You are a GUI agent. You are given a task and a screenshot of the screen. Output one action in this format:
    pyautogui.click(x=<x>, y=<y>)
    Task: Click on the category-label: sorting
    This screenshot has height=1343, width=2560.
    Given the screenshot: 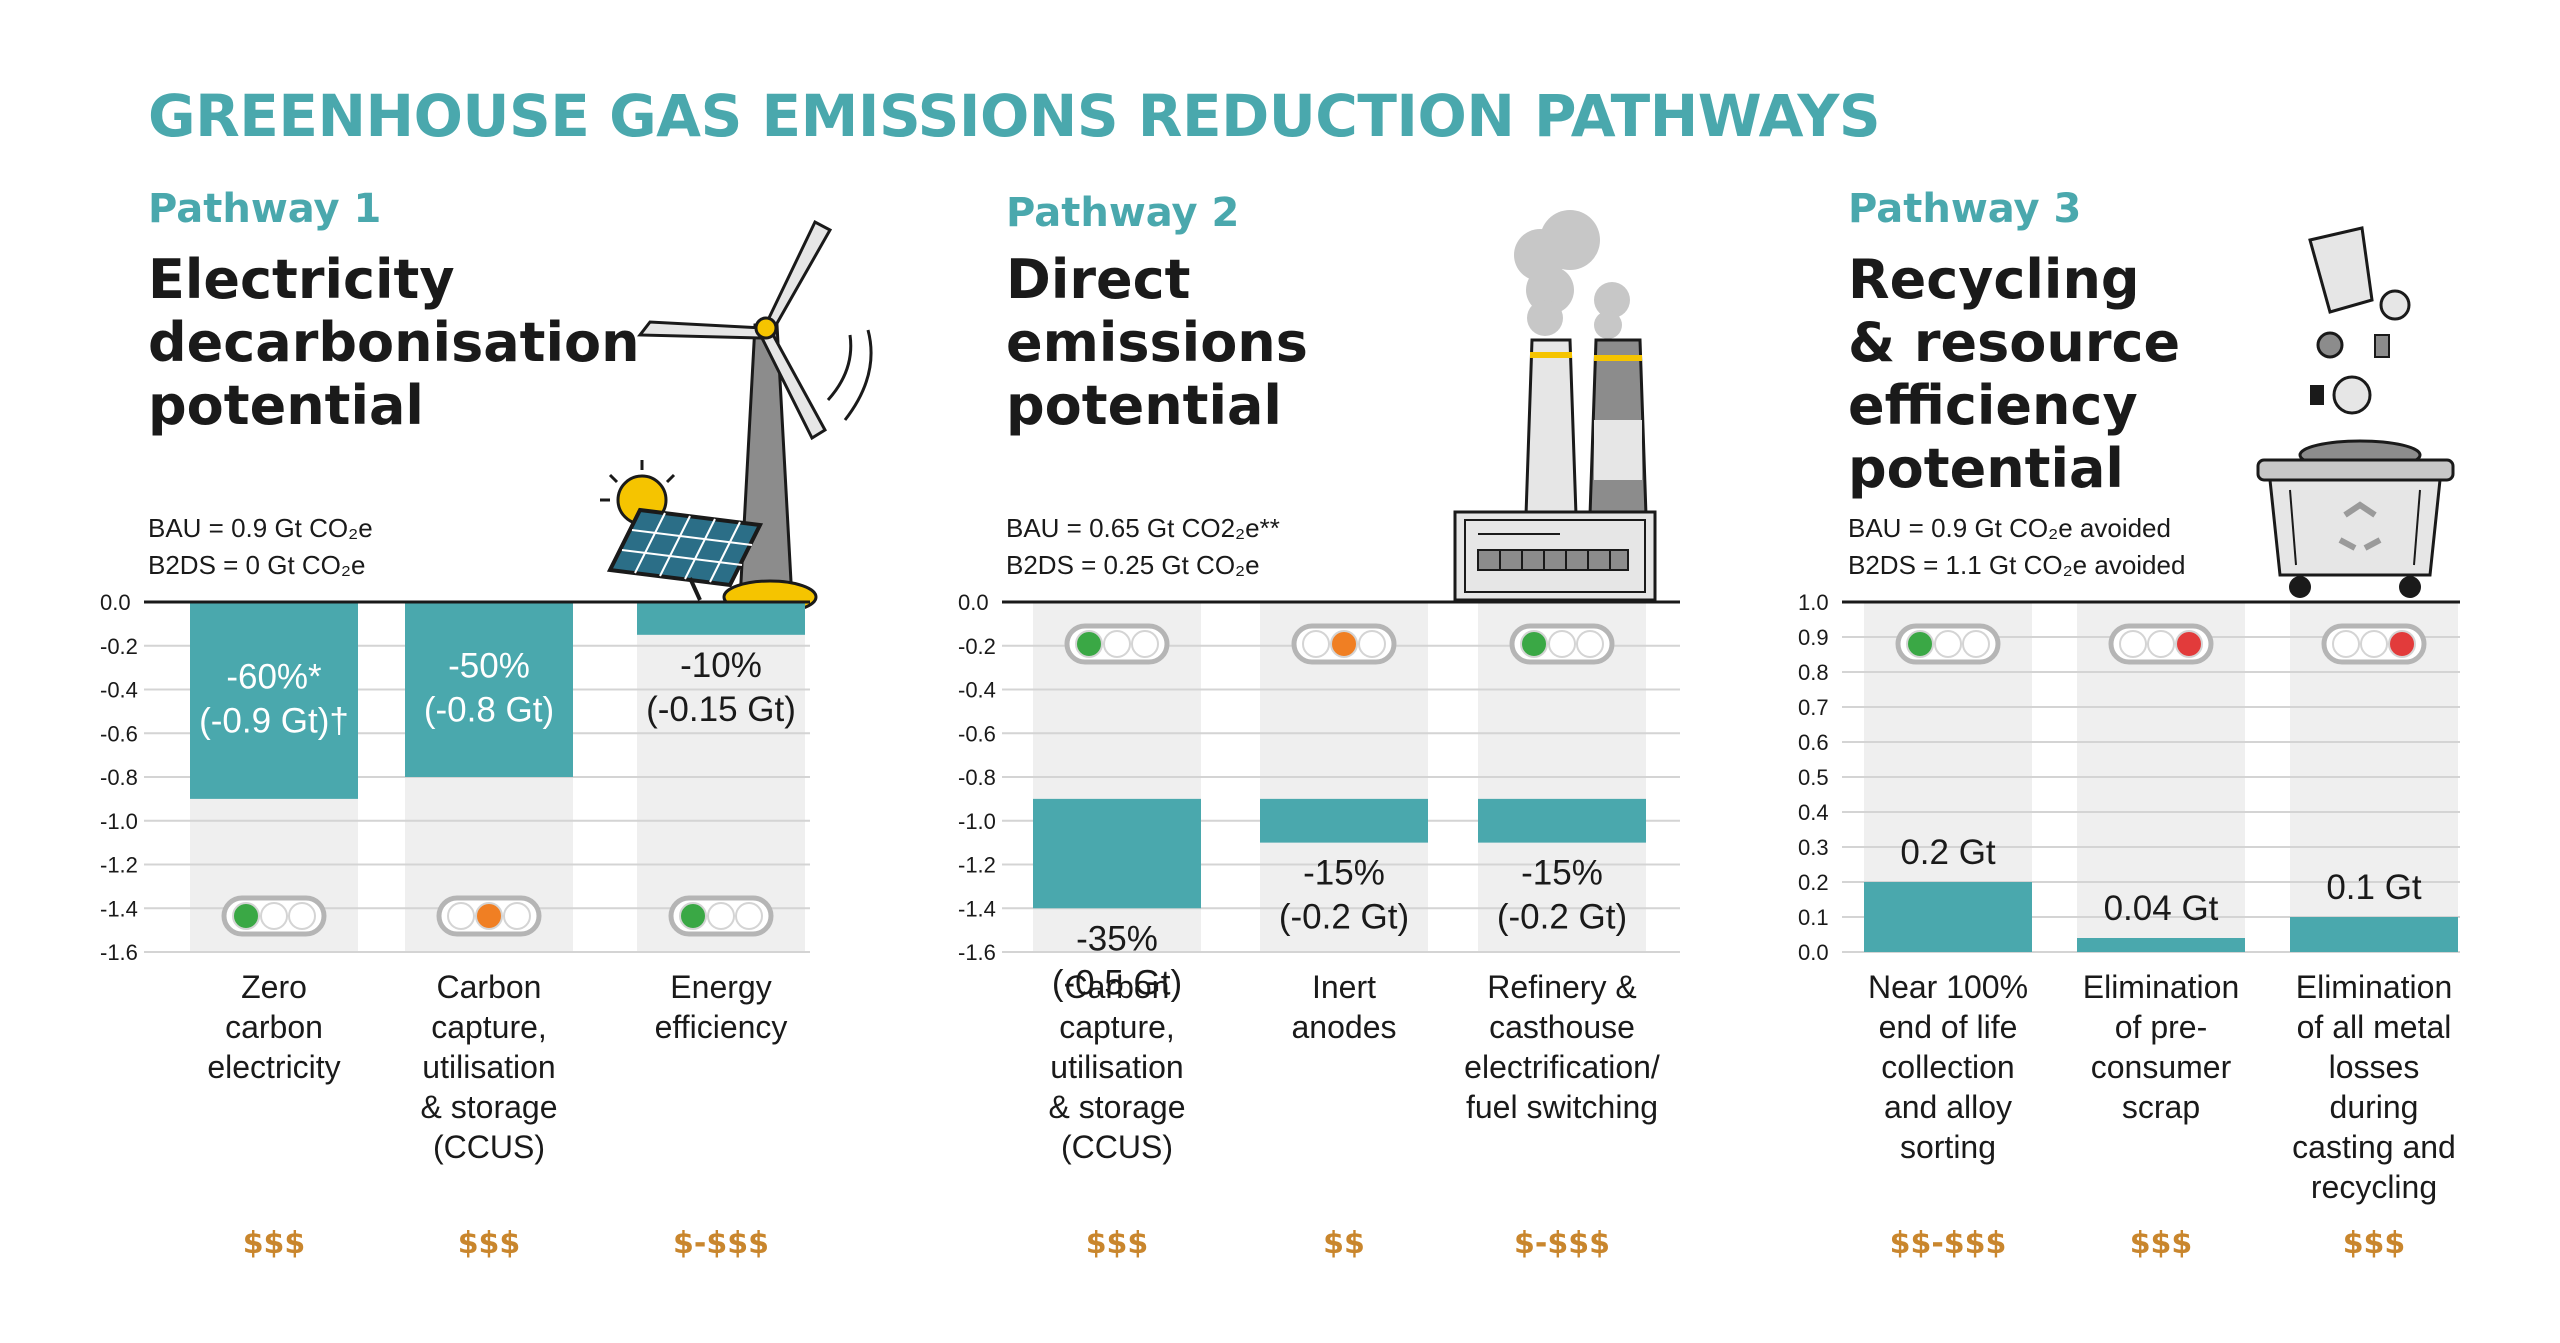 What is the action you would take?
    pyautogui.click(x=1948, y=1147)
    